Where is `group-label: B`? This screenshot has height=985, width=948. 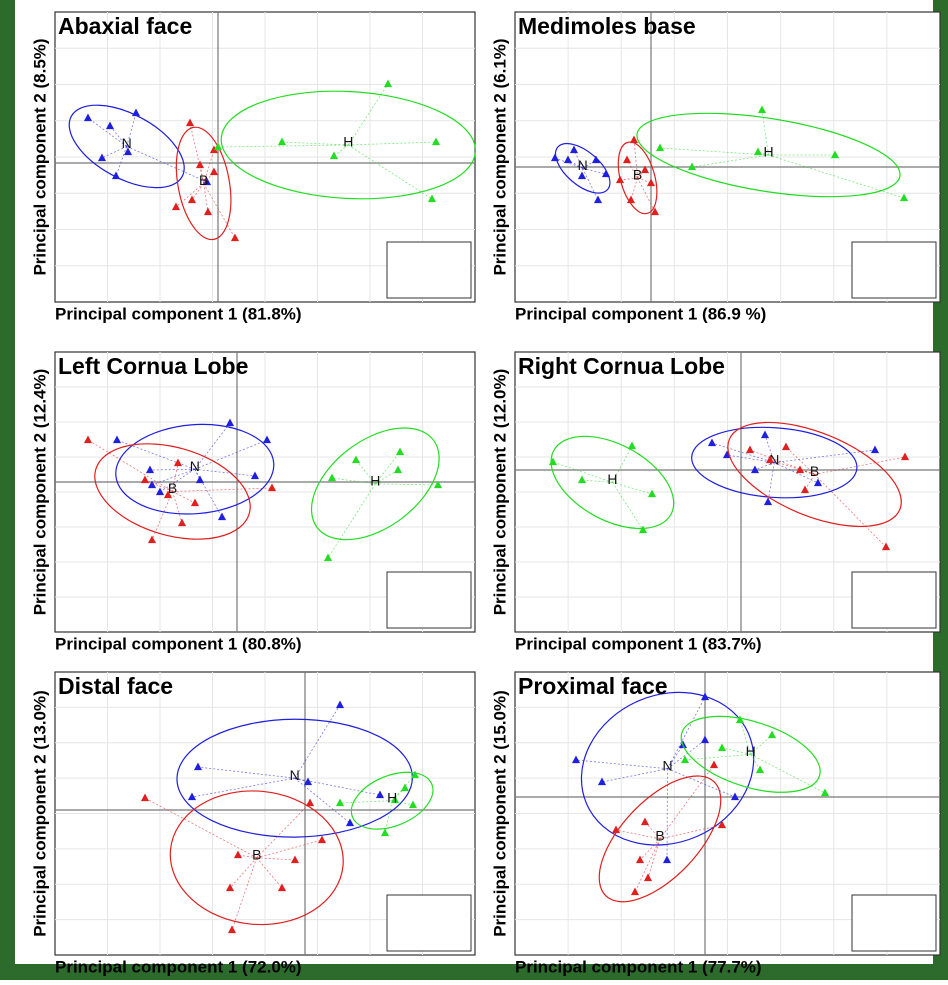
group-label: B is located at coordinates (659, 836).